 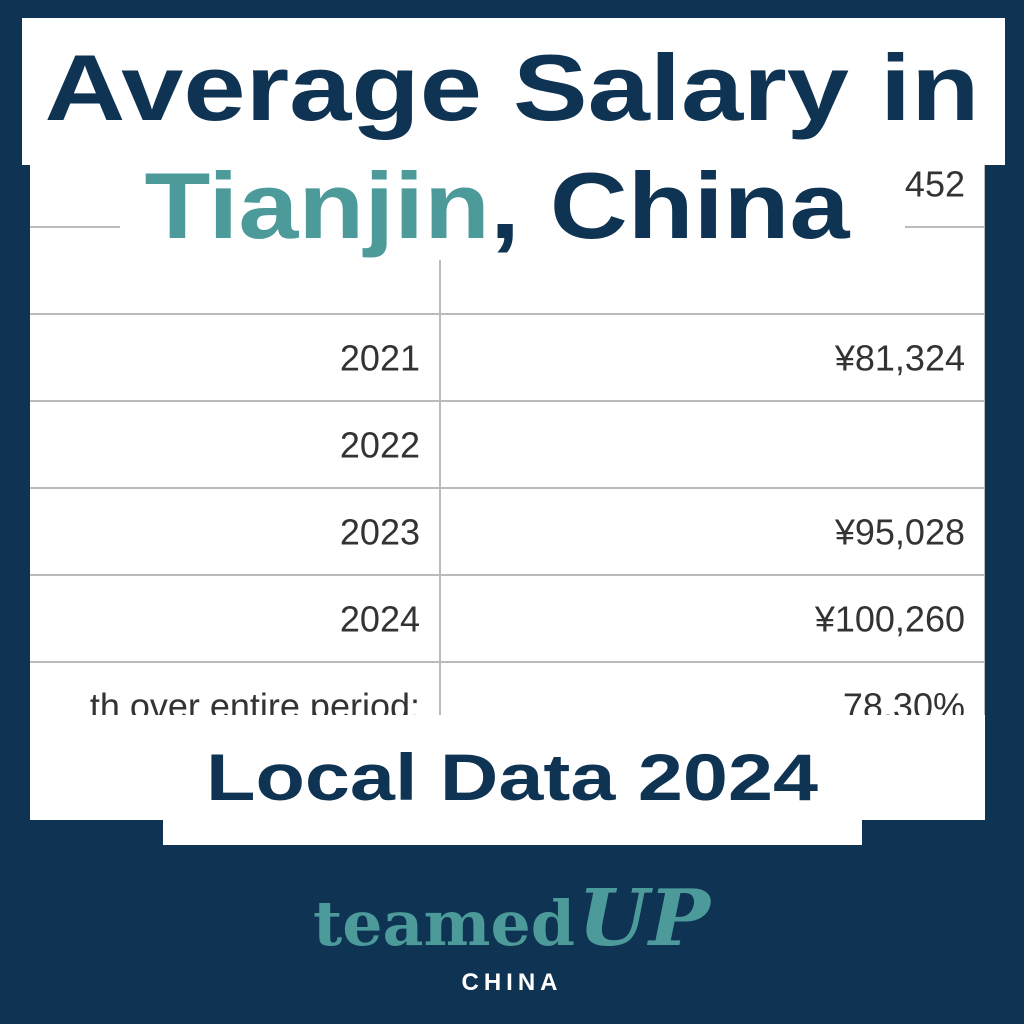 I want to click on subtitle-box, so click(x=512, y=781).